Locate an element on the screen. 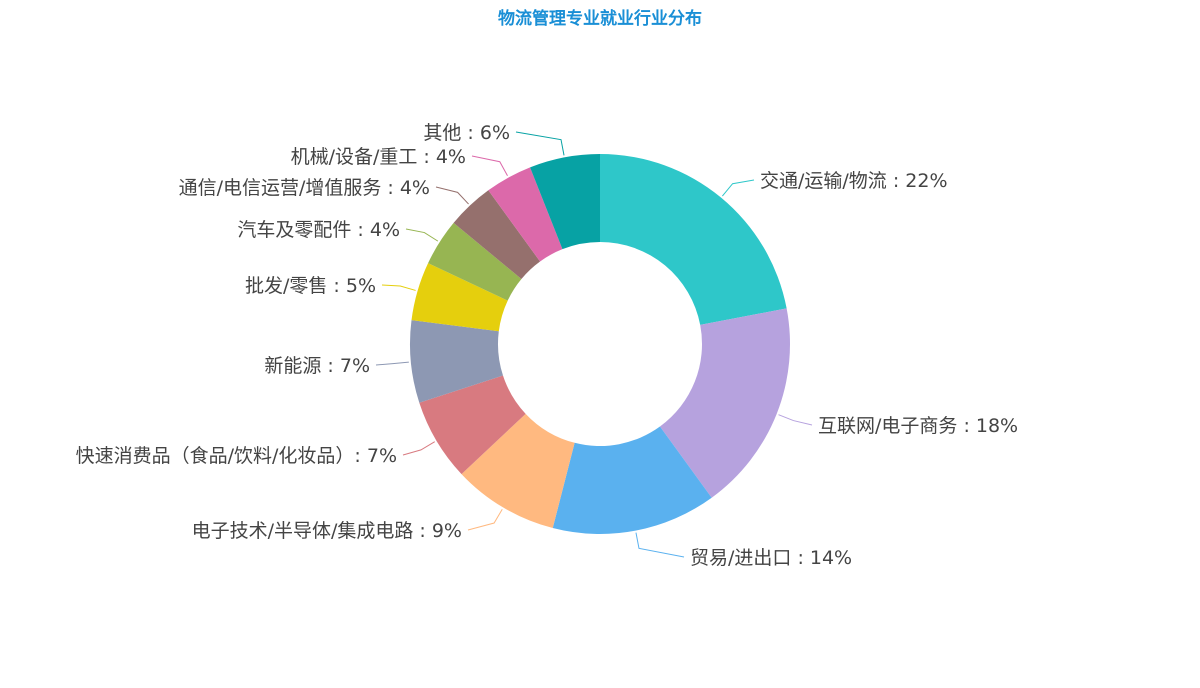  slice-label: 交通/运输/物流 : 22% is located at coordinates (854, 181).